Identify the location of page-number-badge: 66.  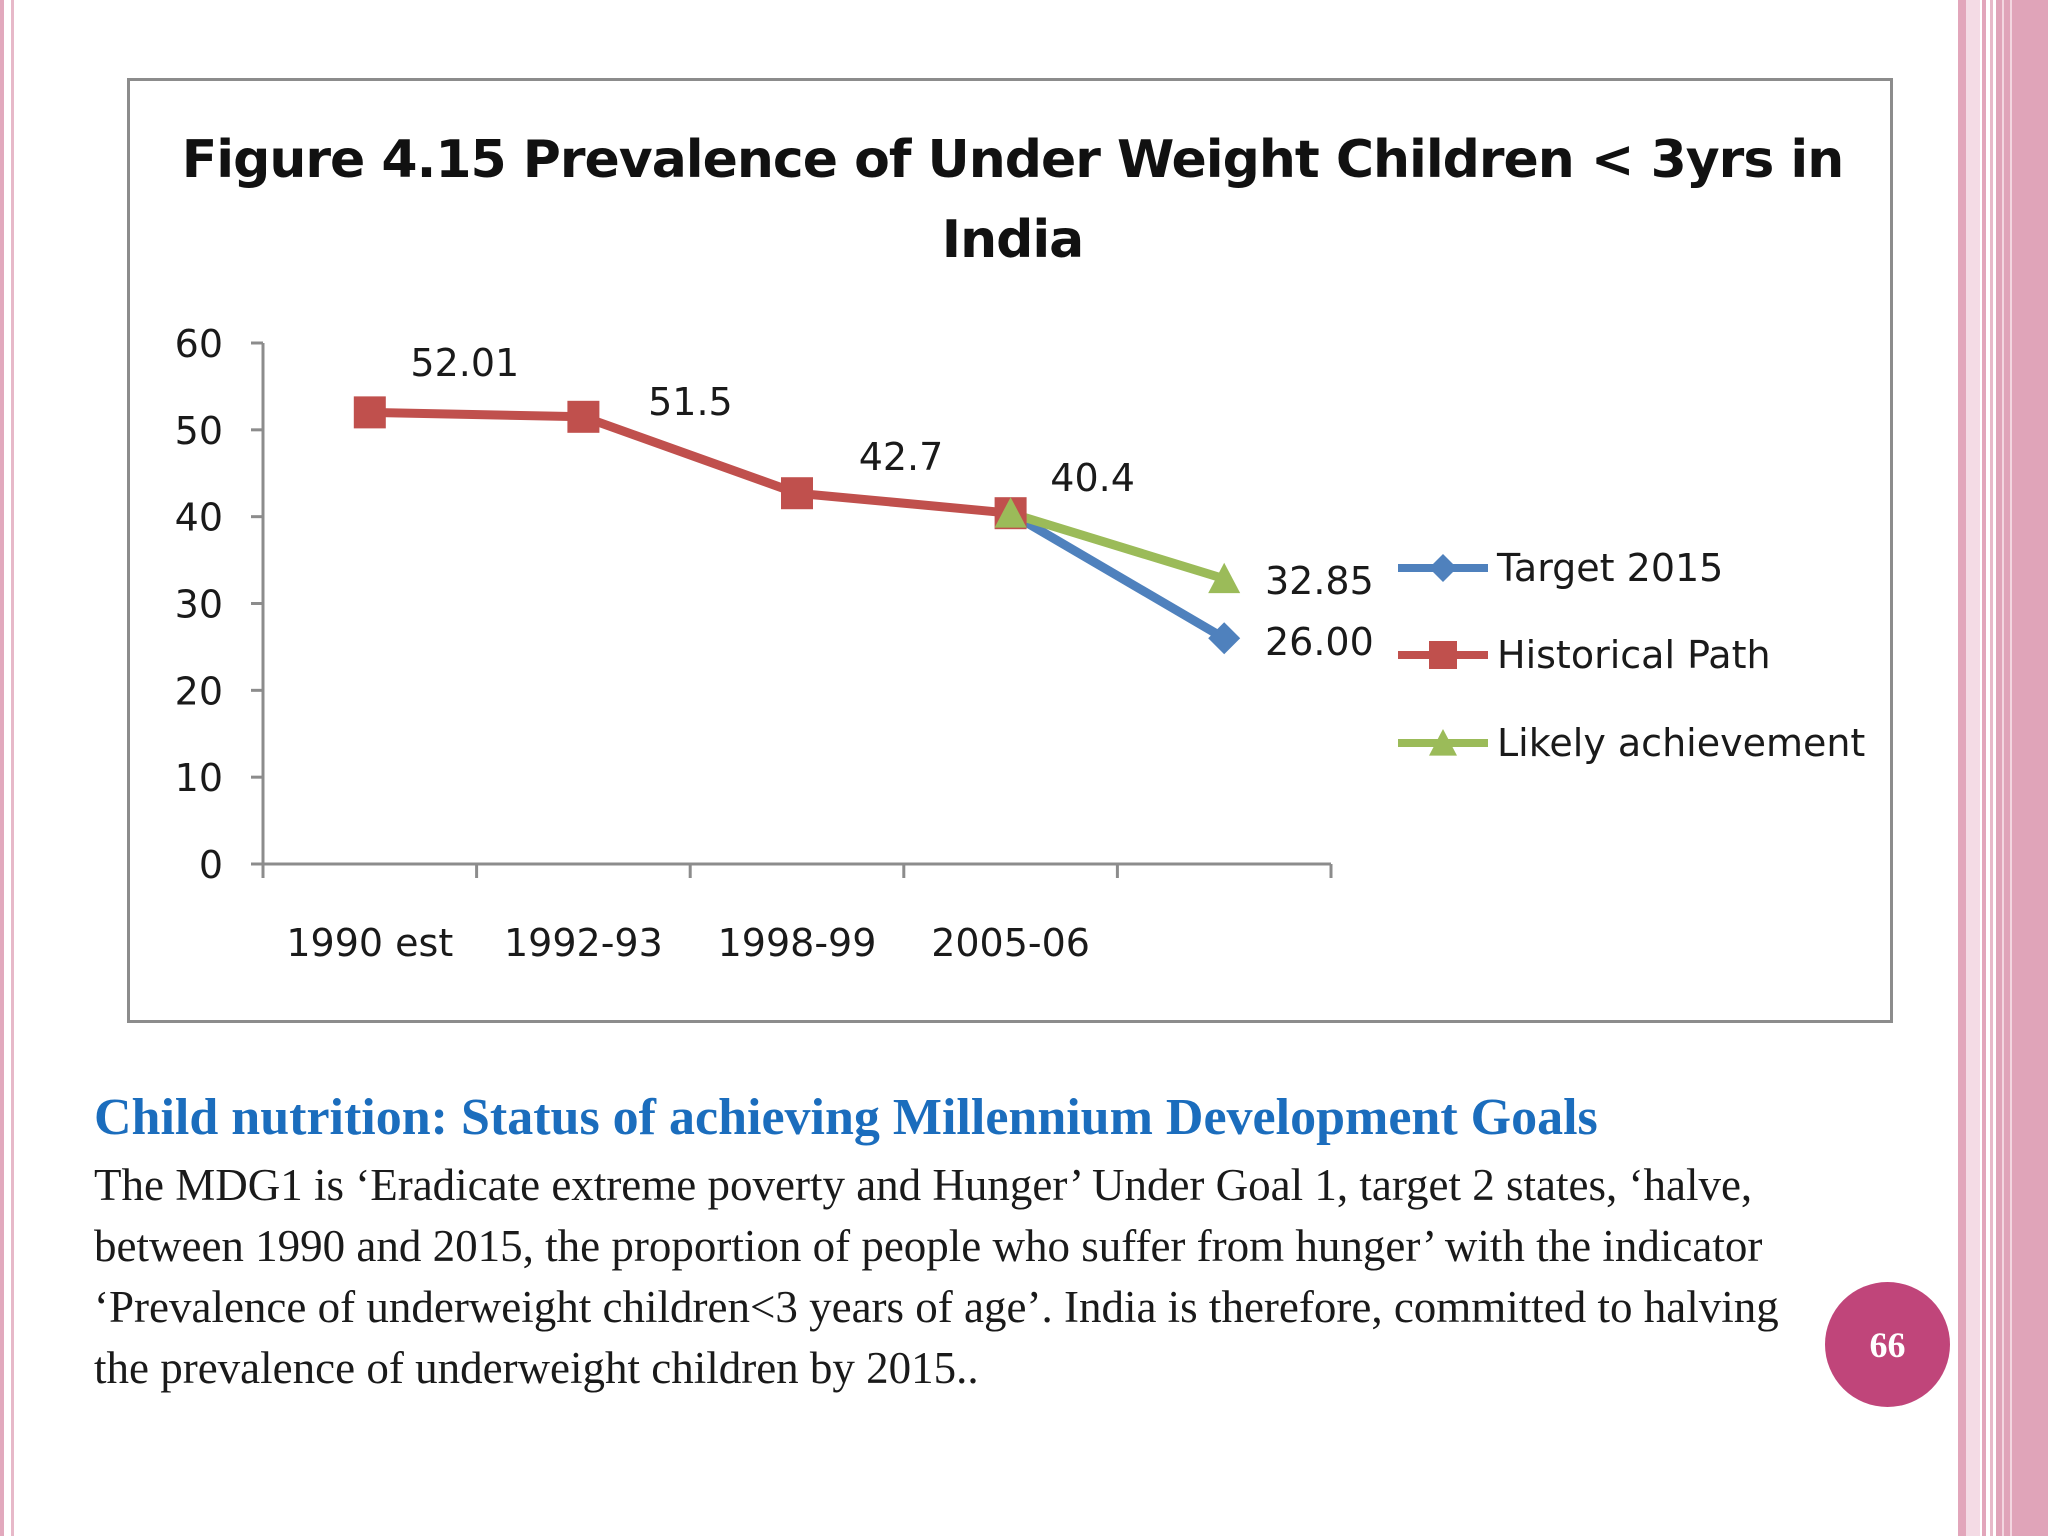
(1887, 1344).